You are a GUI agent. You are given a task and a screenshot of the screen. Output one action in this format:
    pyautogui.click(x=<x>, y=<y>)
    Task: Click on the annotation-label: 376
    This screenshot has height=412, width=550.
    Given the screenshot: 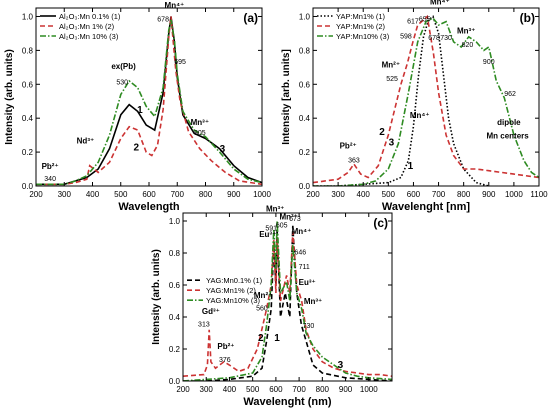 What is the action you would take?
    pyautogui.click(x=225, y=360)
    